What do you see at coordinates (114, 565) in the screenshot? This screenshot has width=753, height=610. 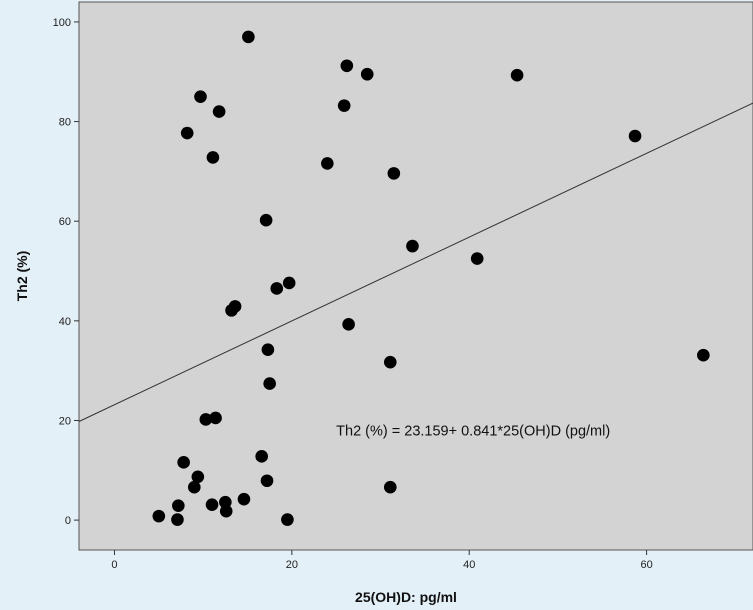 I see `x-tick-label: 0` at bounding box center [114, 565].